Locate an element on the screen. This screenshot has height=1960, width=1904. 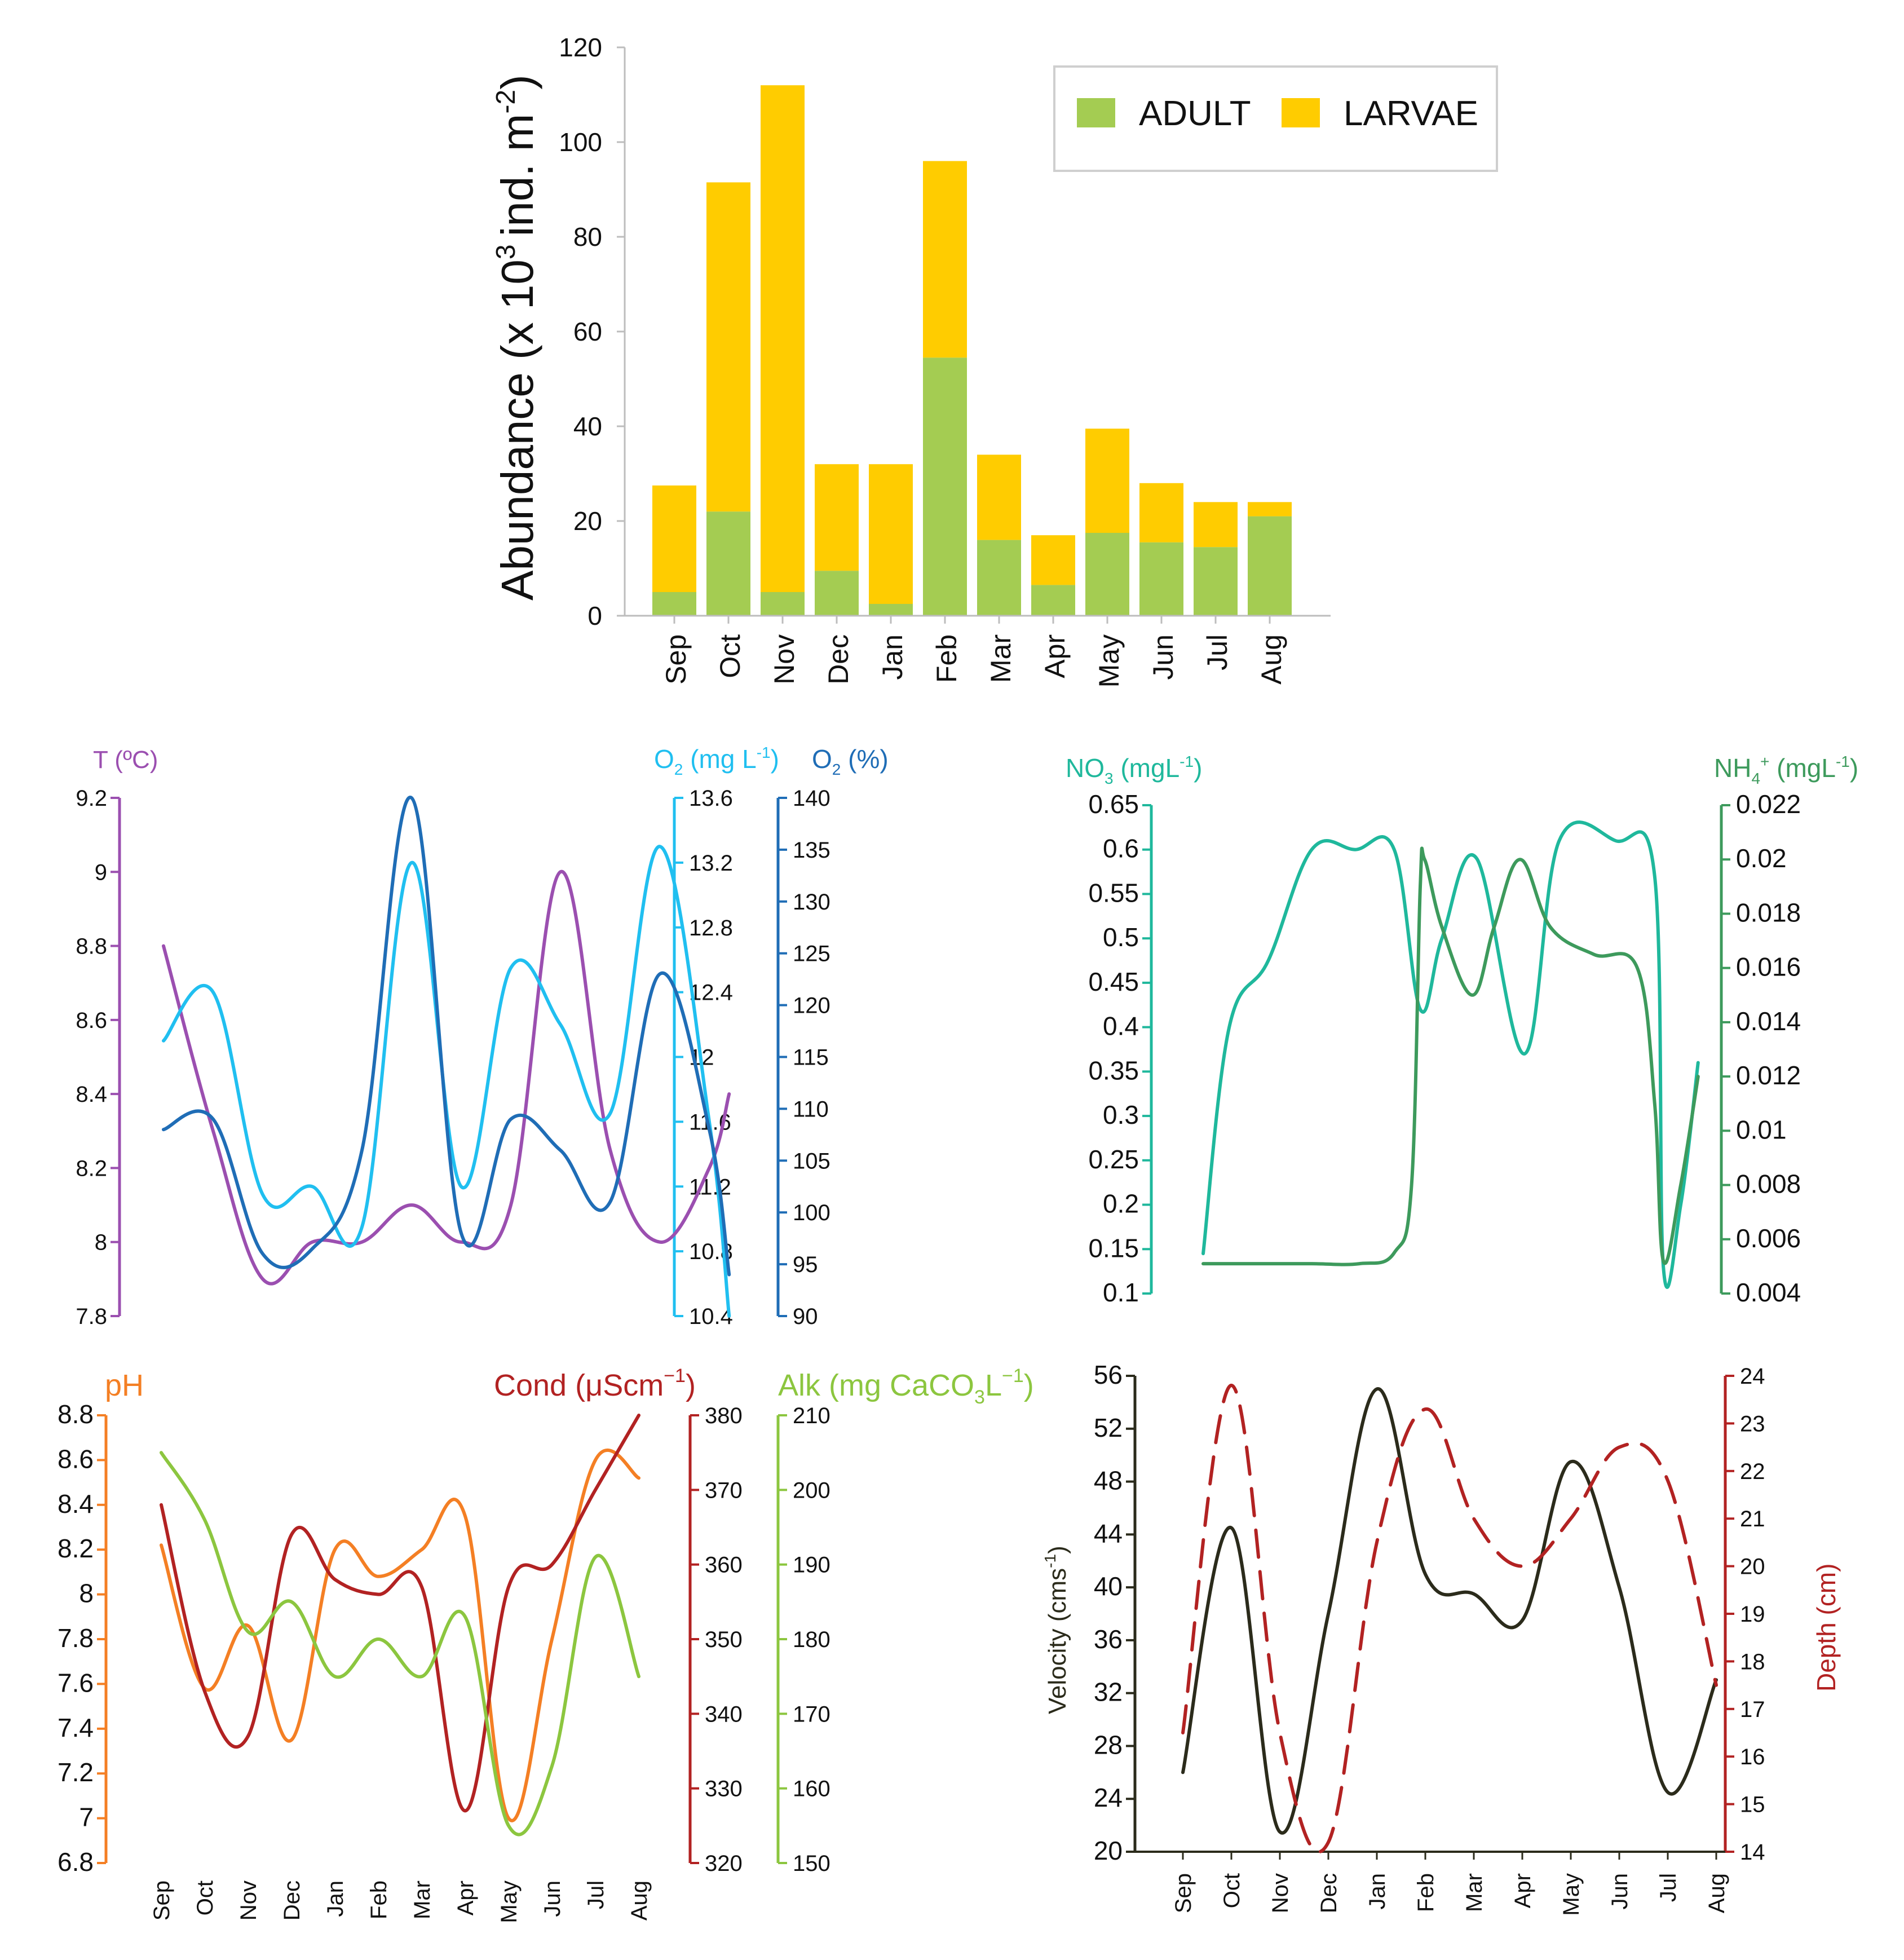
bar-larvae-mar is located at coordinates (999, 497).